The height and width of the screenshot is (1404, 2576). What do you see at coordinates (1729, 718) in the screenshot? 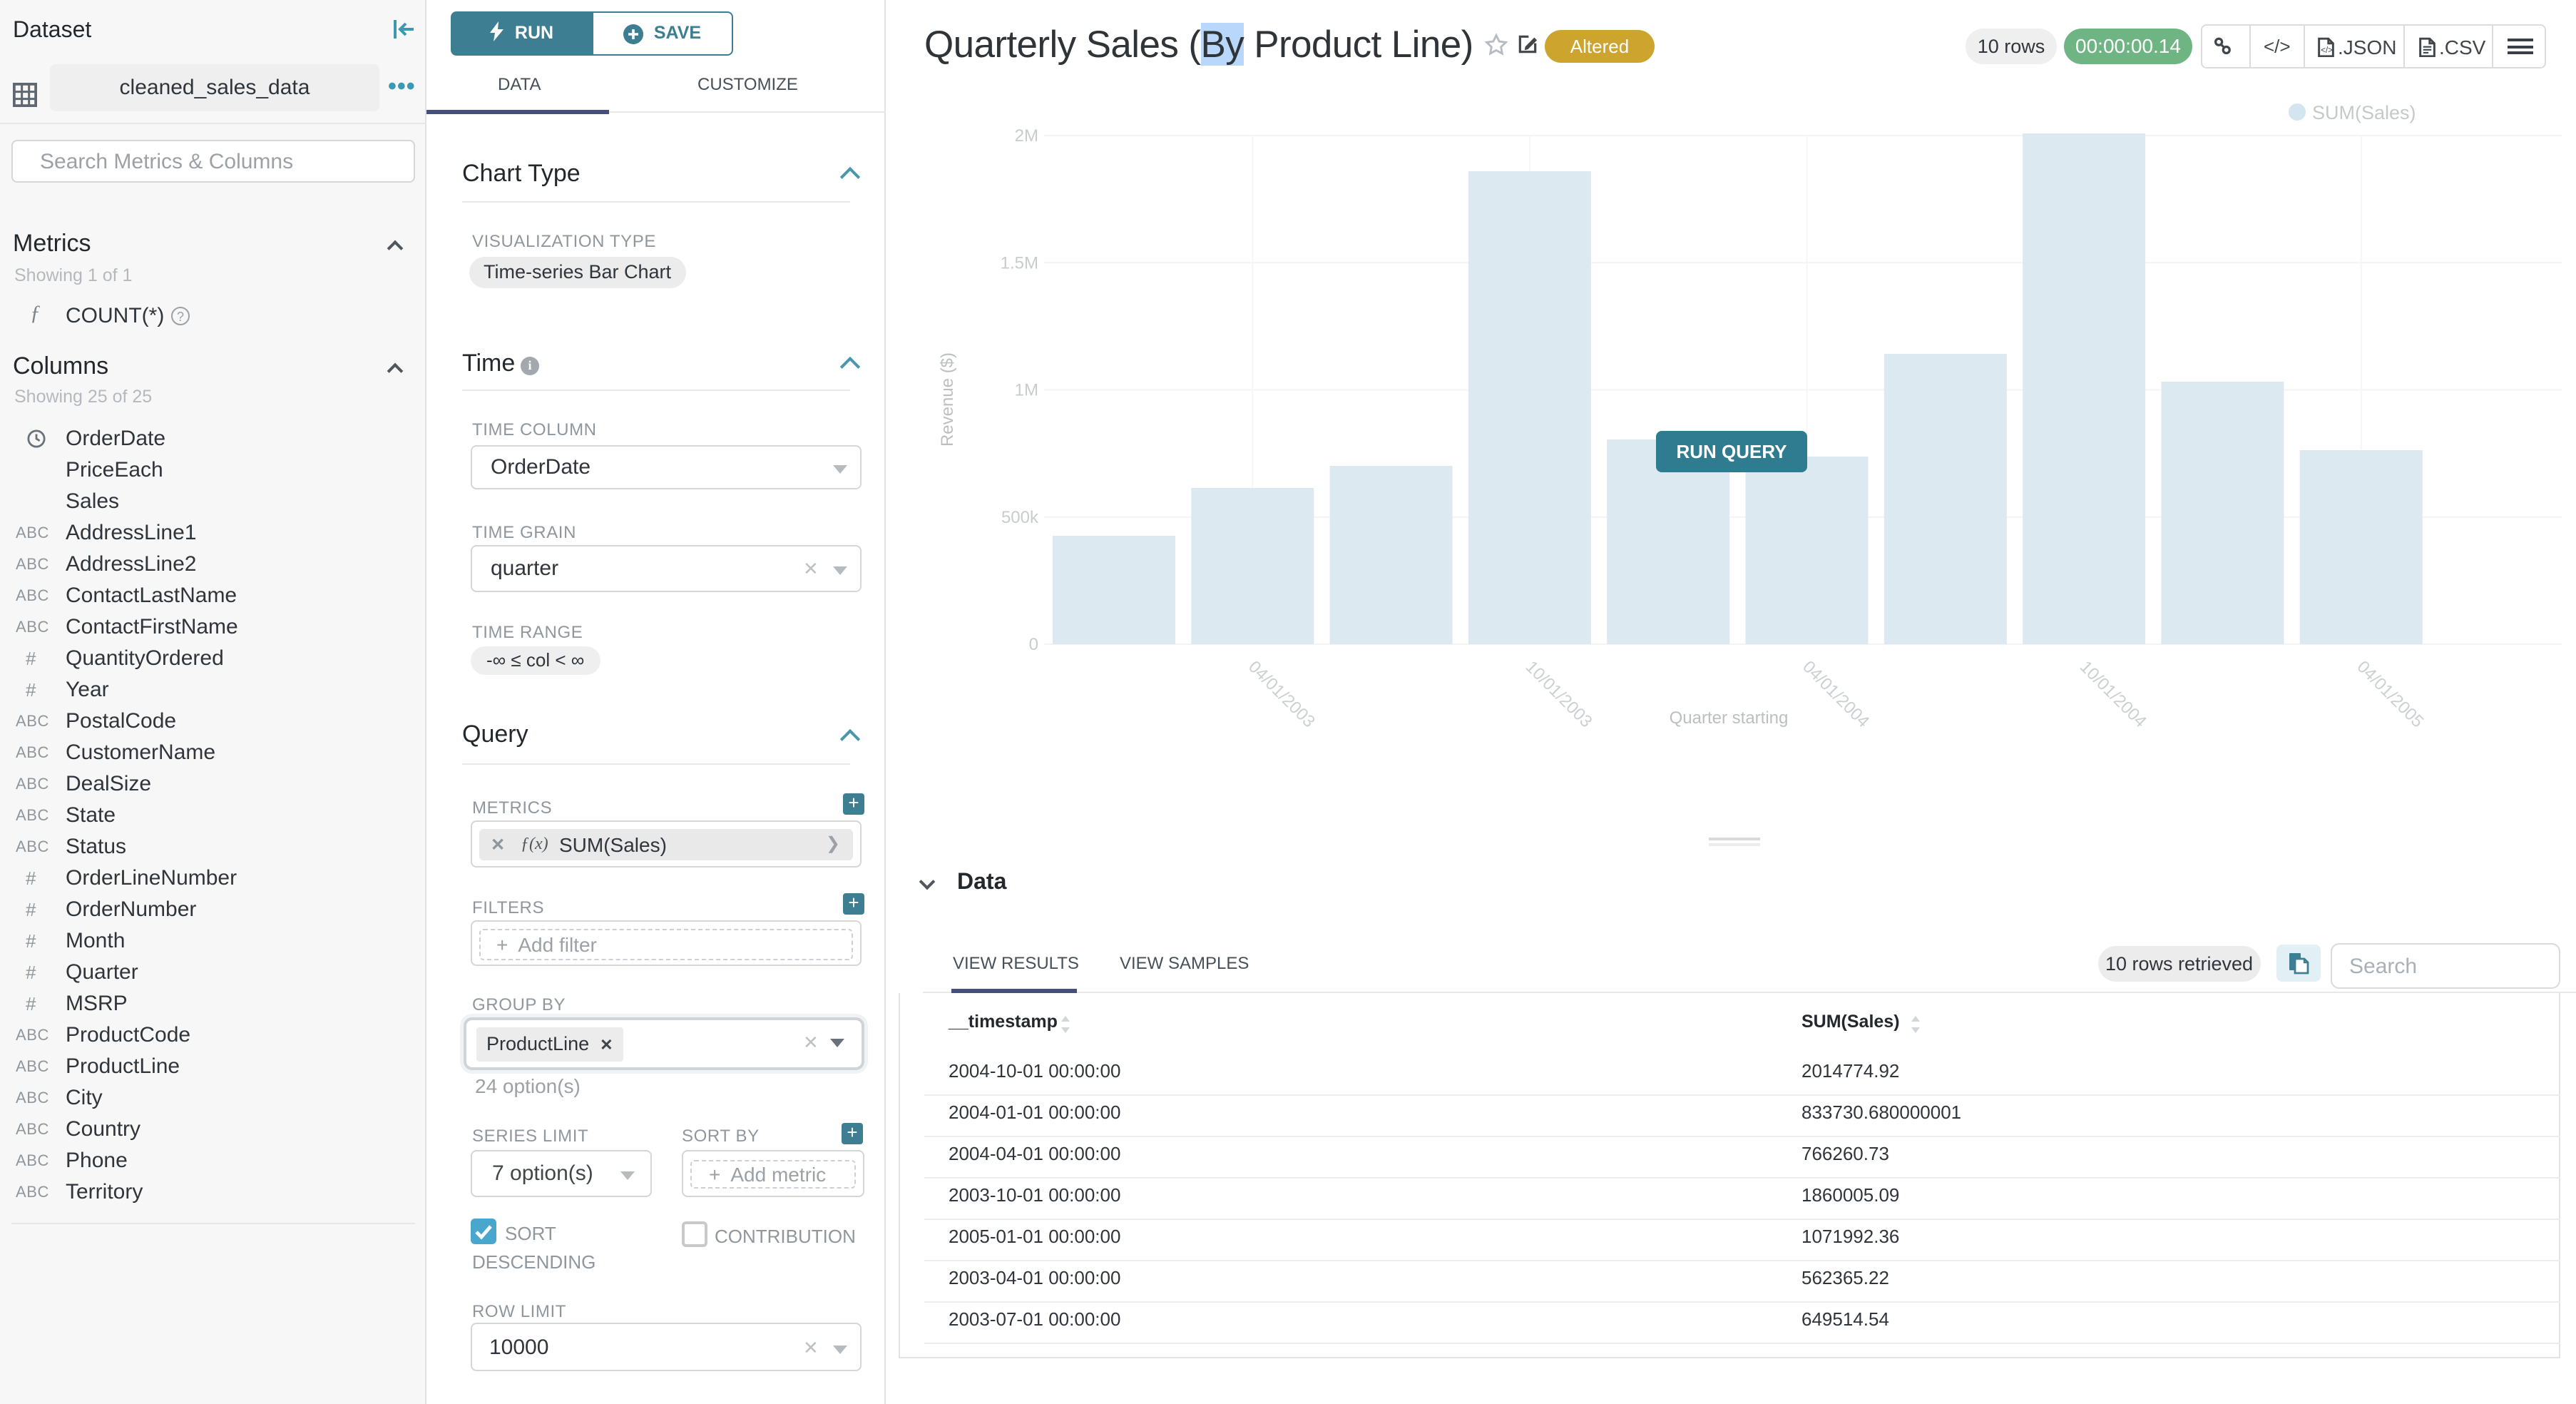
I see `svg-text: Quarter starting` at bounding box center [1729, 718].